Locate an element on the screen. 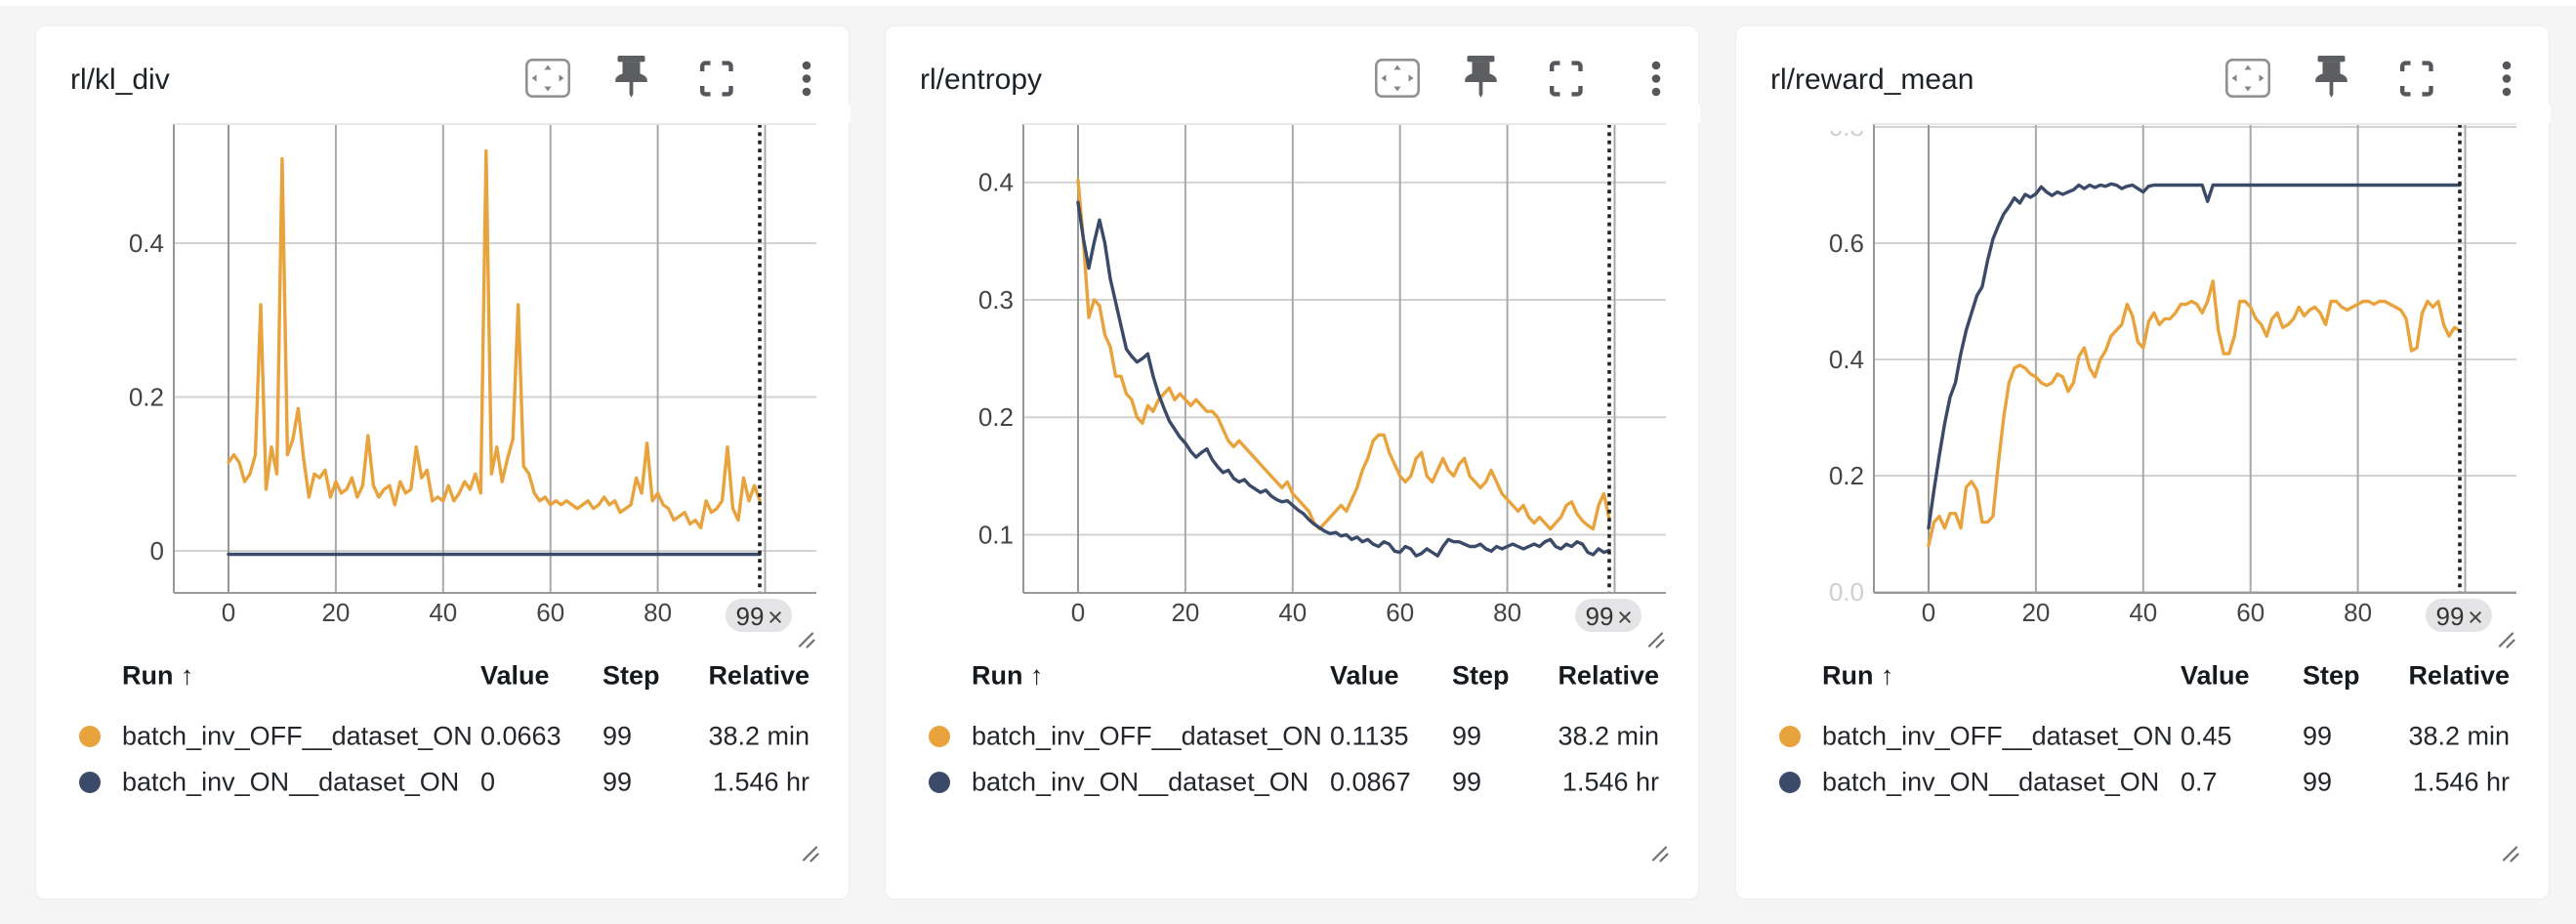  svg-text: 0.0 is located at coordinates (1846, 592).